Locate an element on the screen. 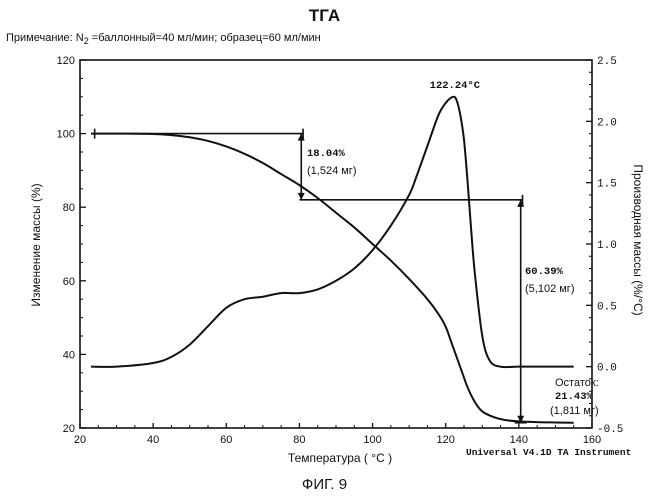 The height and width of the screenshot is (500, 649). instrument-label: Universal V4.1D TA Instrument is located at coordinates (548, 452).